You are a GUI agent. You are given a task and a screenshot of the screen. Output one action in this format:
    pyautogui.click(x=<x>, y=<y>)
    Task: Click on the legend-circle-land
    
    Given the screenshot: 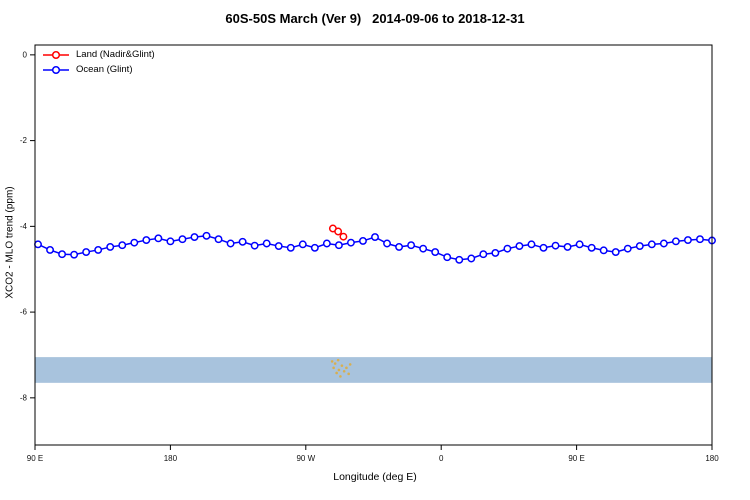 What is the action you would take?
    pyautogui.click(x=56, y=54)
    